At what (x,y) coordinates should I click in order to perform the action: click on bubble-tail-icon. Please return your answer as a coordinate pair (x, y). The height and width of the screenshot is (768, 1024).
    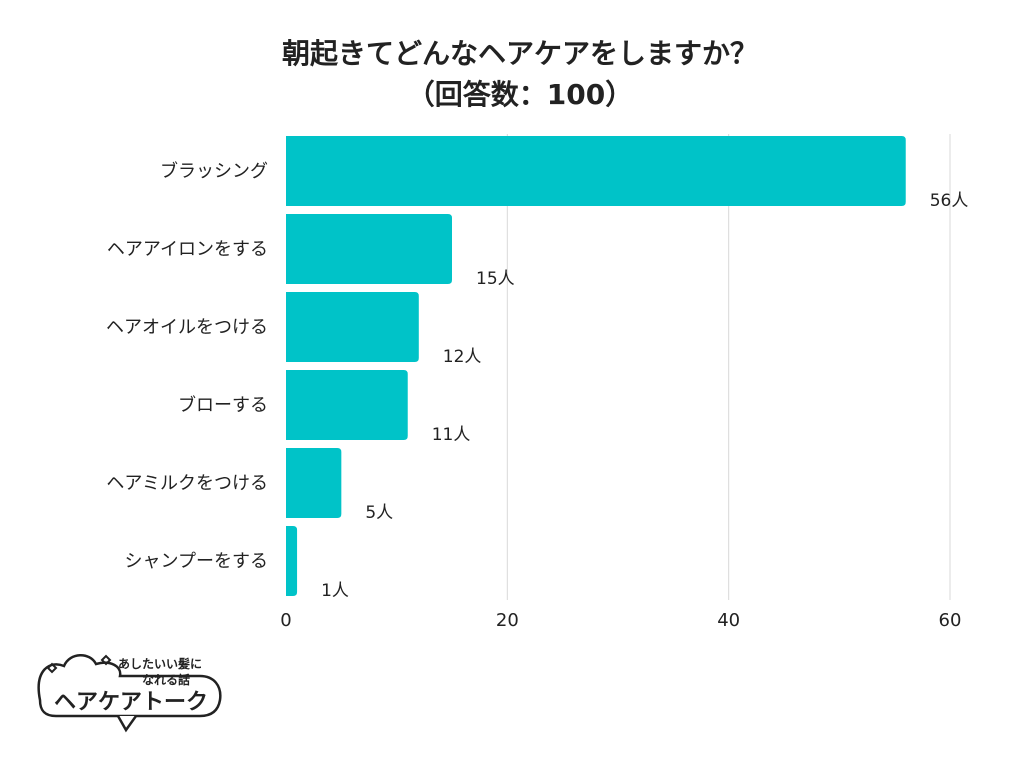
    Looking at the image, I should click on (127, 724).